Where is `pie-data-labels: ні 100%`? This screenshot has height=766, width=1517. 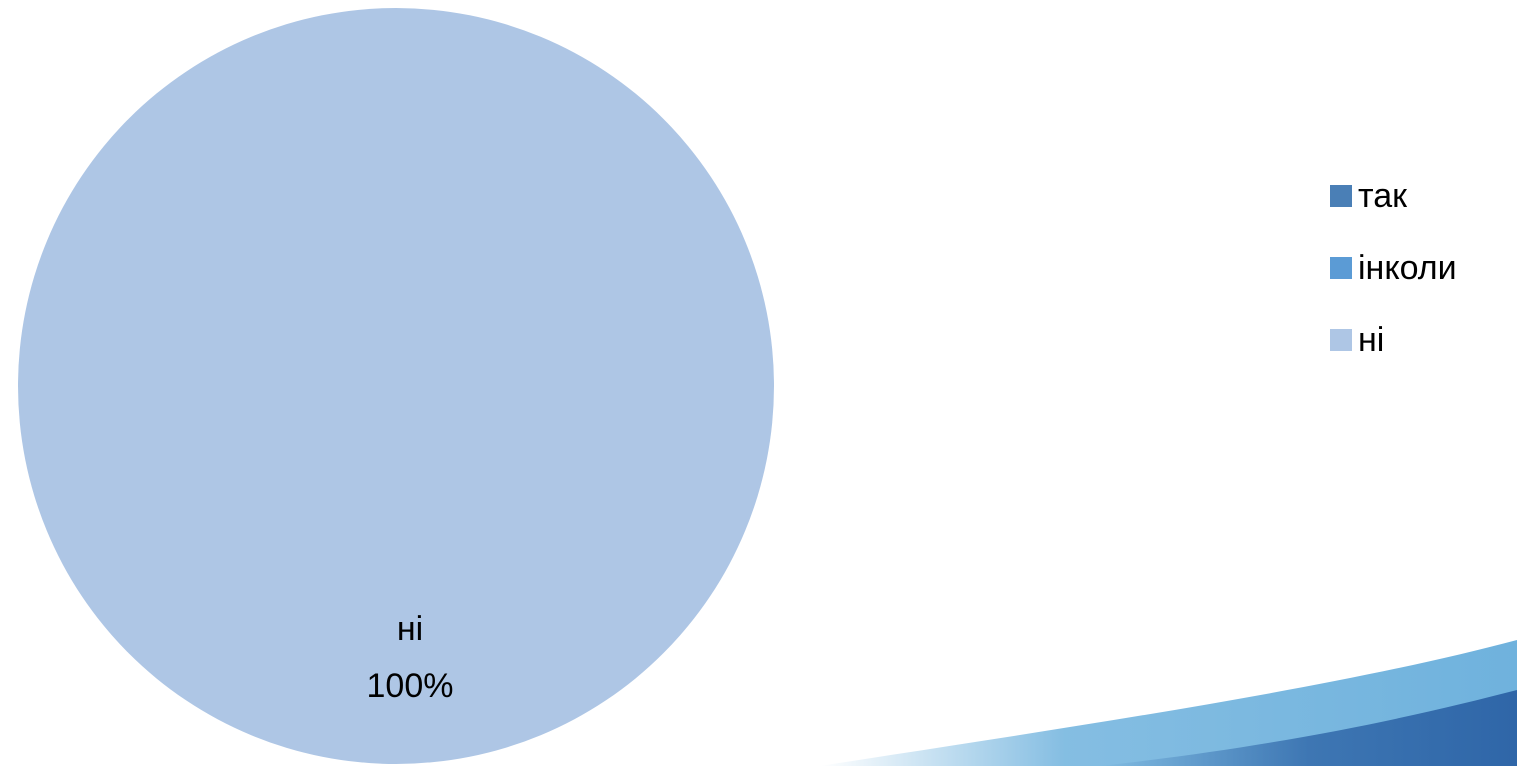 pie-data-labels: ні 100% is located at coordinates (410, 657).